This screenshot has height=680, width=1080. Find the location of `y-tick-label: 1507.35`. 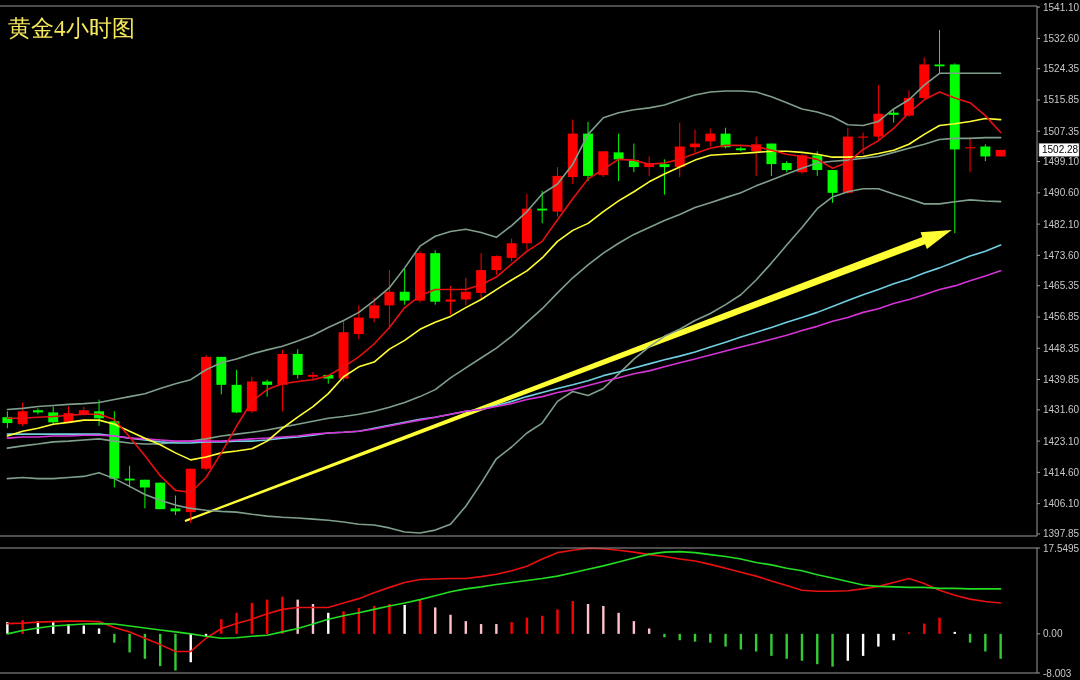

y-tick-label: 1507.35 is located at coordinates (1061, 131).